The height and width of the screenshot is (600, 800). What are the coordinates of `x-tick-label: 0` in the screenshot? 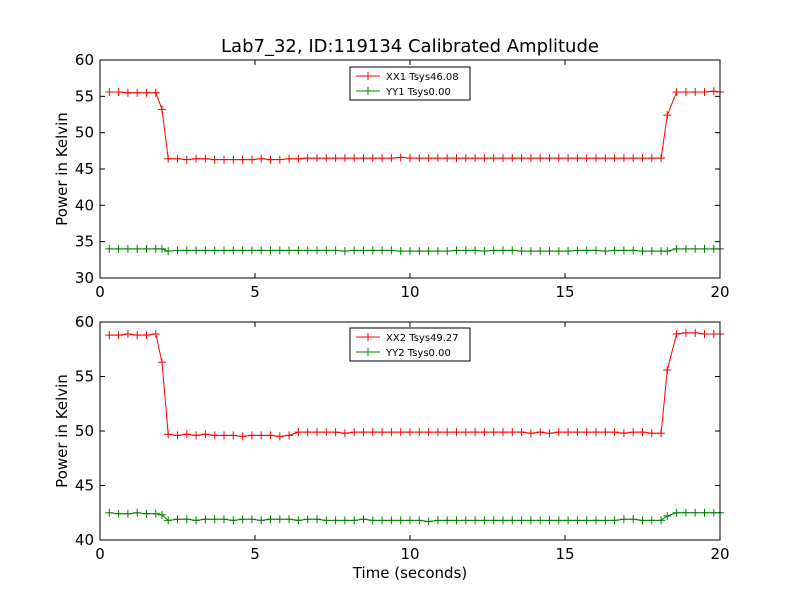 It's located at (100, 554).